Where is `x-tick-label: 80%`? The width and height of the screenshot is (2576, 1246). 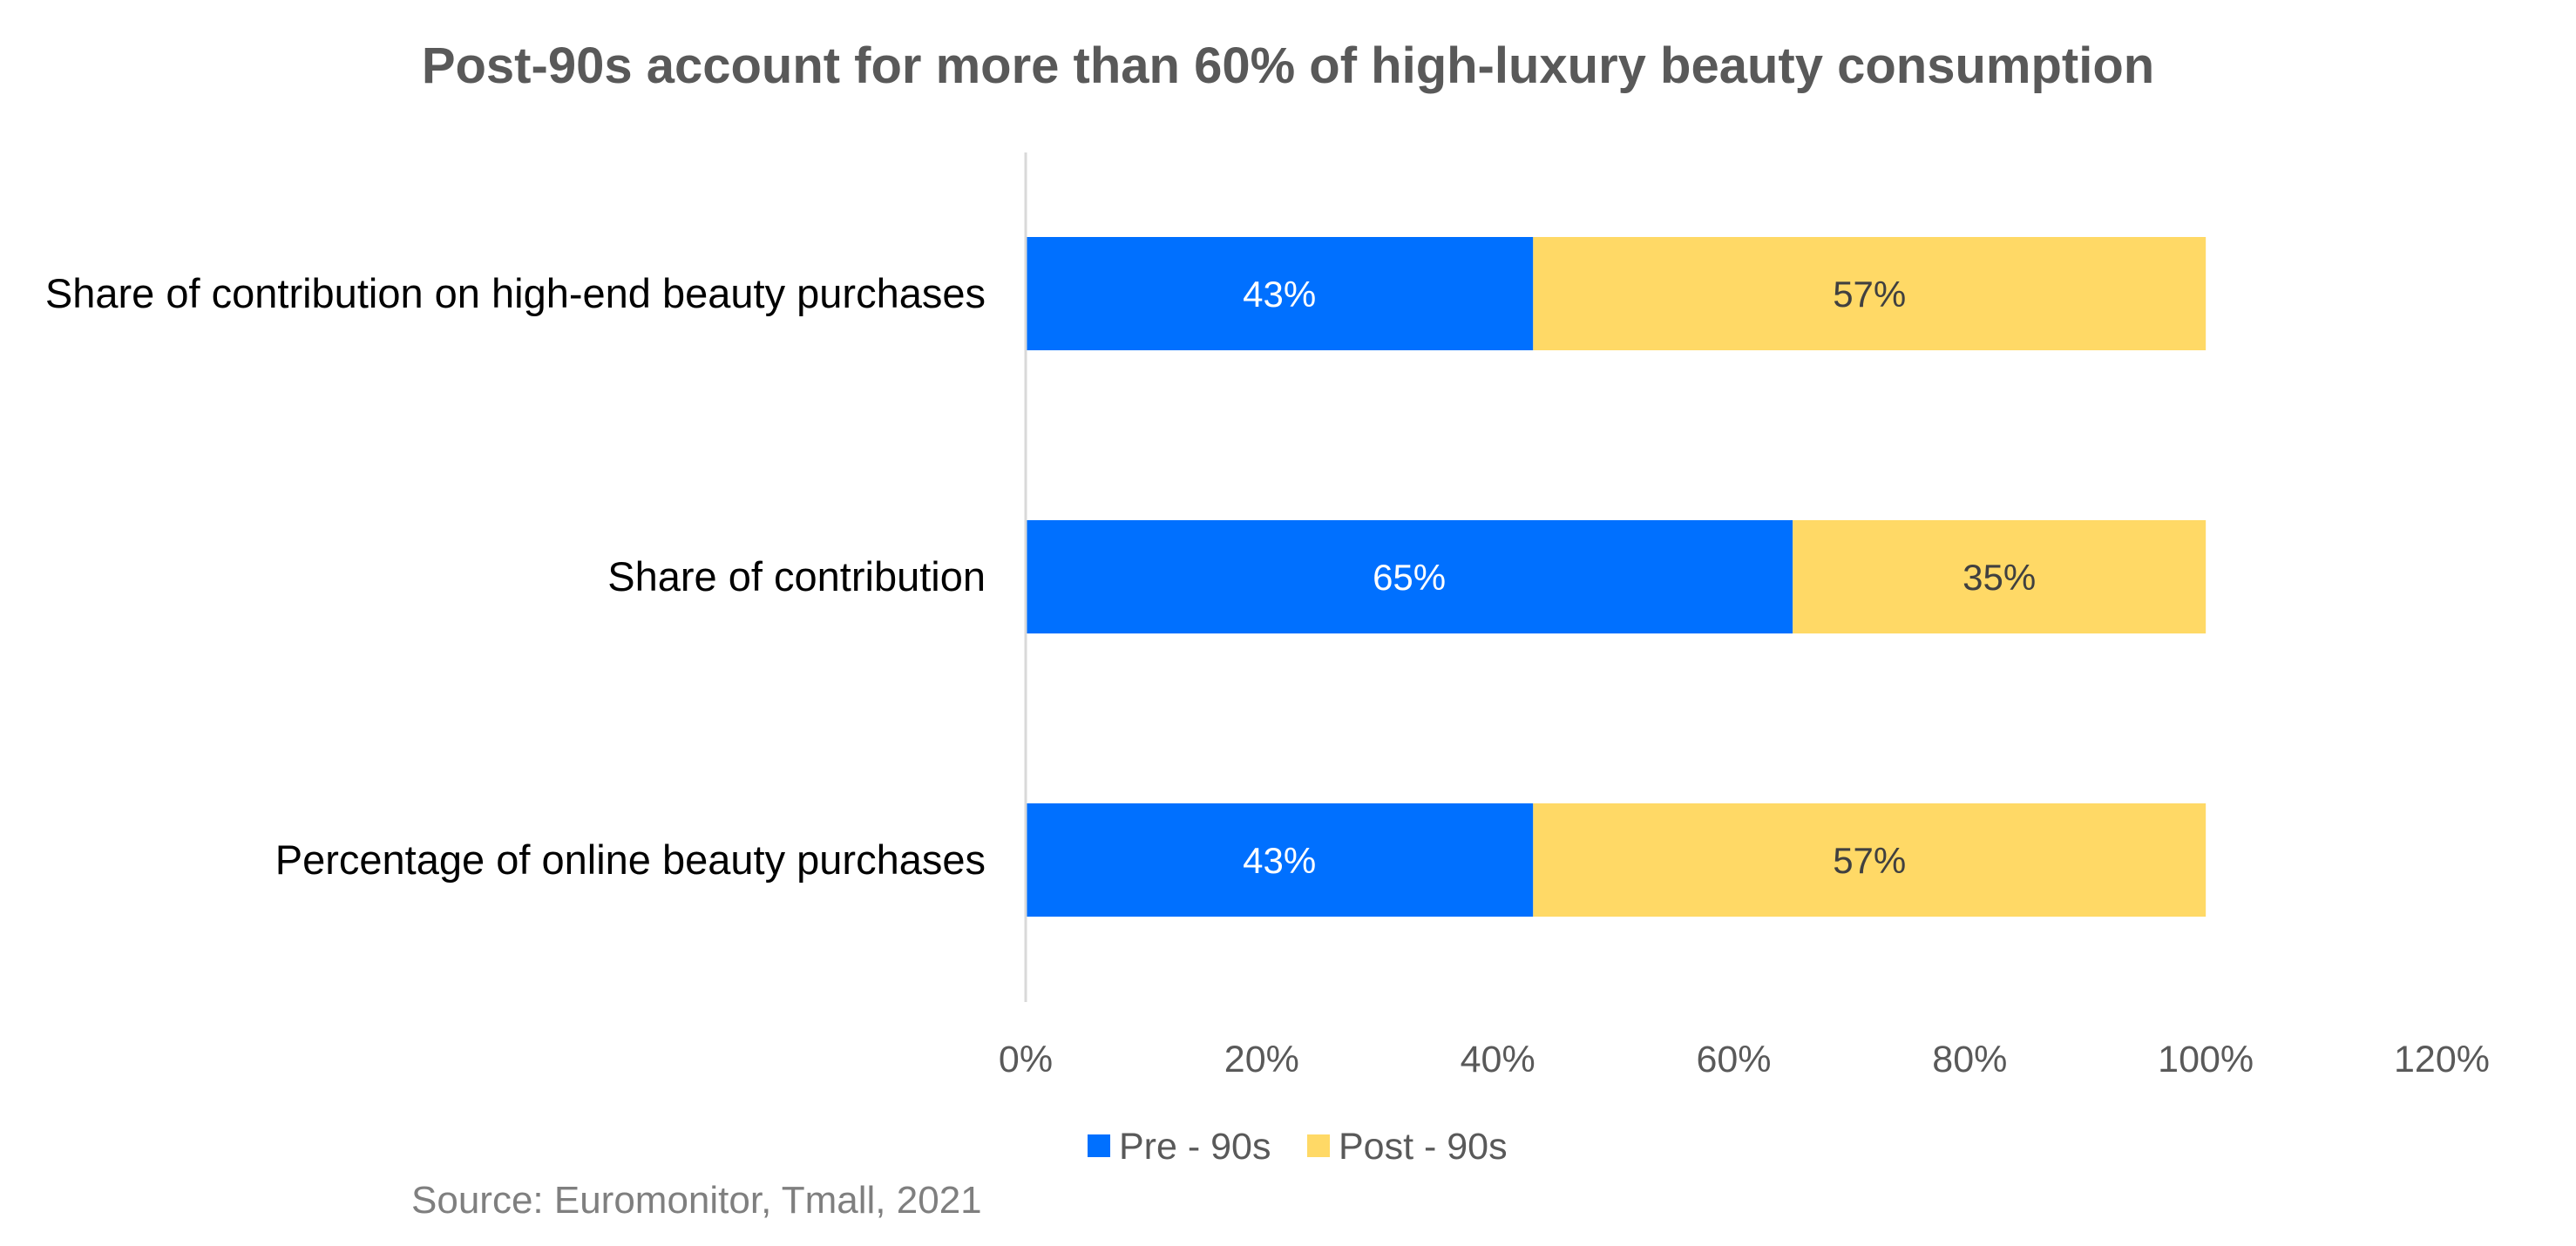
x-tick-label: 80% is located at coordinates (1970, 1059).